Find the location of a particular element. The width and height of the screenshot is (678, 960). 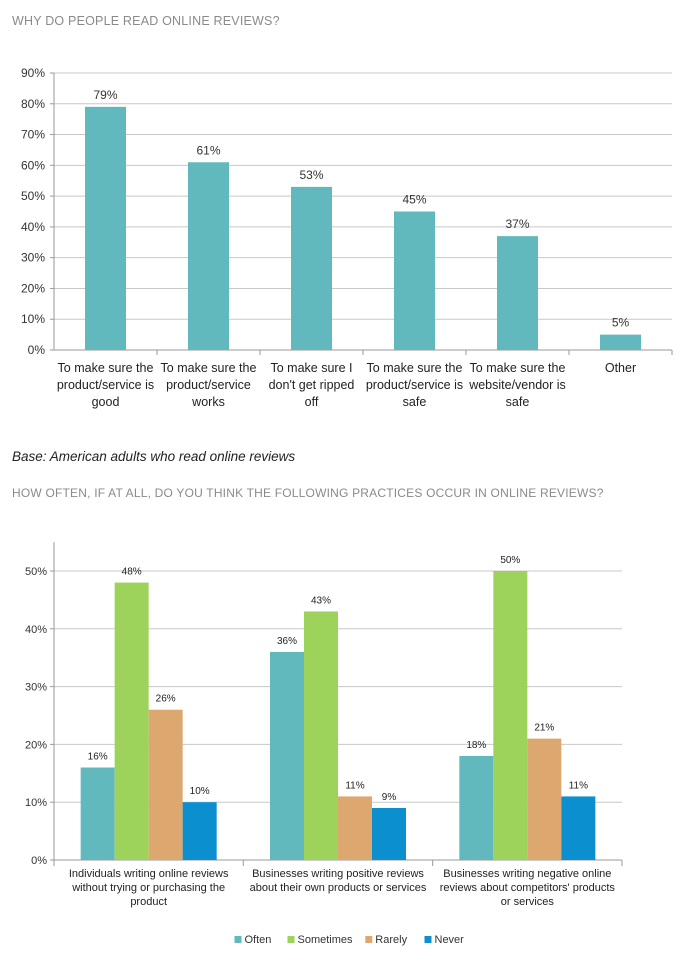

legend-item-rarely: Rarely is located at coordinates (386, 940).